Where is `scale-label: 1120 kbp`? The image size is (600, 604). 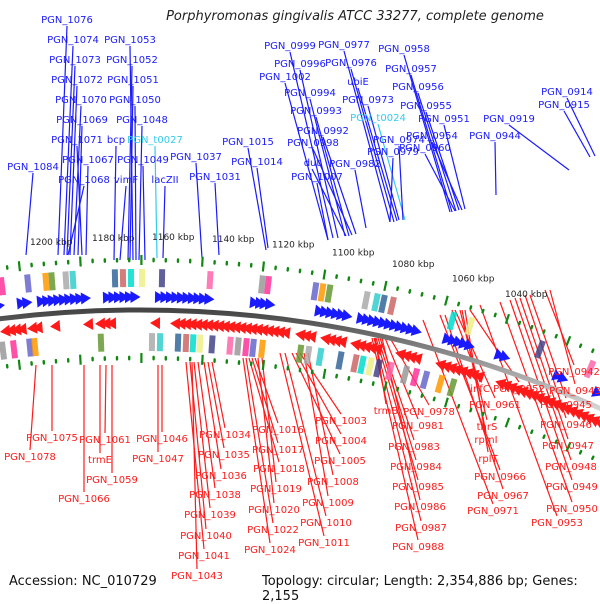 scale-label: 1120 kbp is located at coordinates (293, 245).